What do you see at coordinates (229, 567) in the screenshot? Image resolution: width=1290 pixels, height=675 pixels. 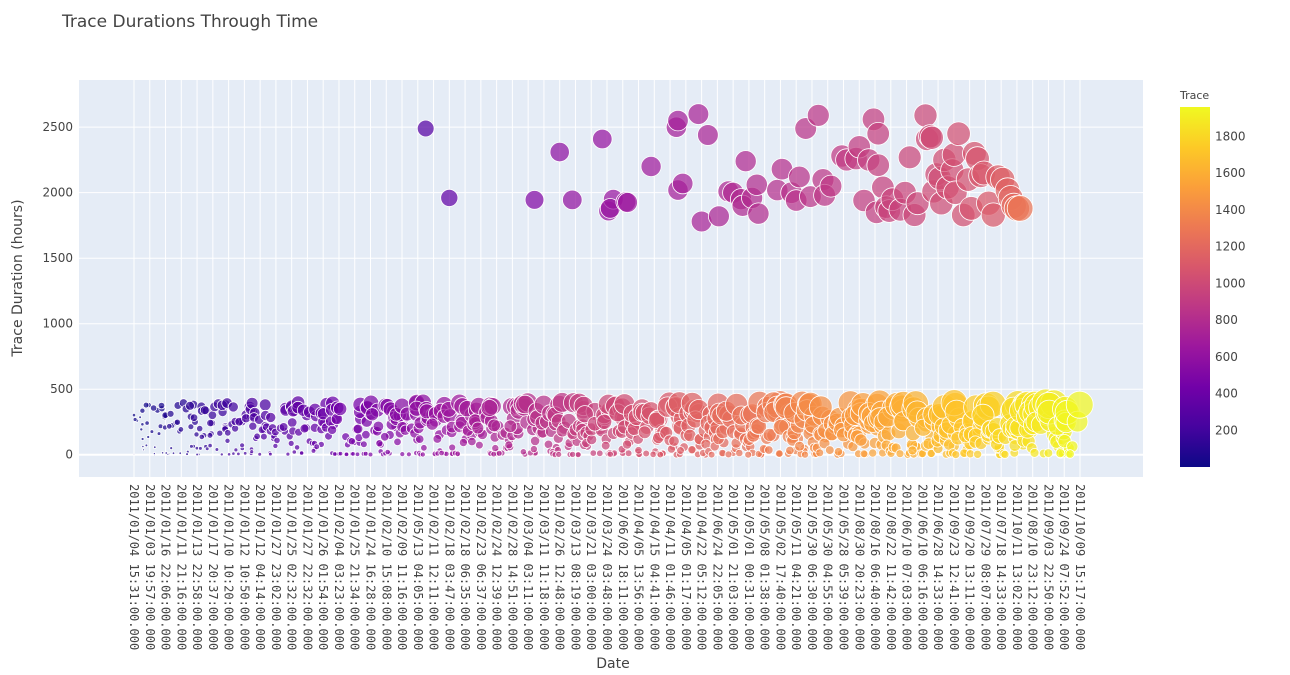 I see `x-tick-label: 2011/01/10 10:20:00.000` at bounding box center [229, 567].